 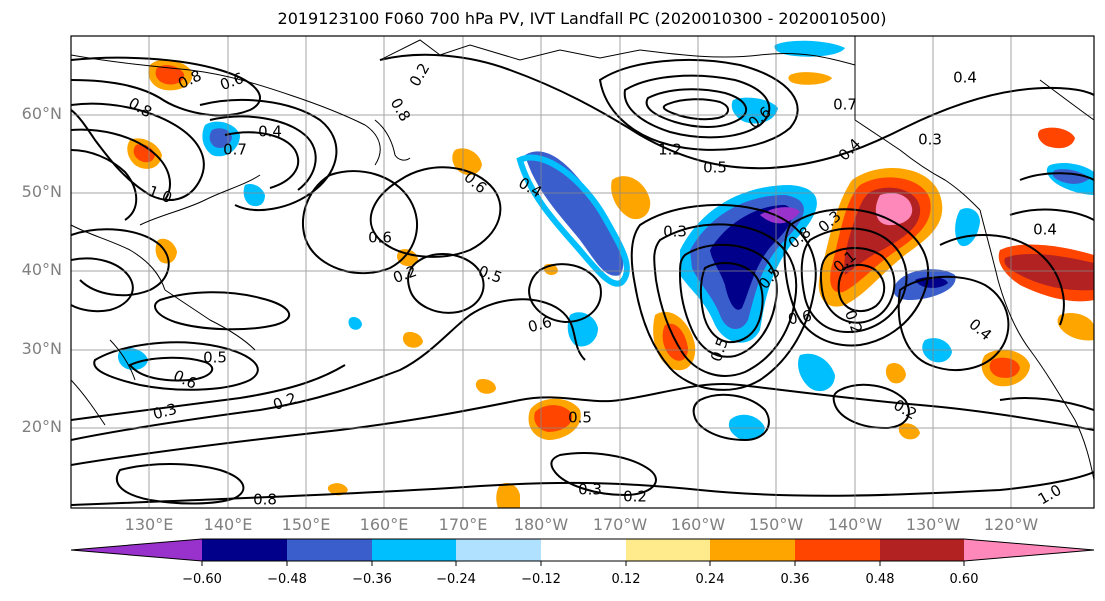 What do you see at coordinates (463, 524) in the screenshot?
I see `lon-label-170e: 170°E` at bounding box center [463, 524].